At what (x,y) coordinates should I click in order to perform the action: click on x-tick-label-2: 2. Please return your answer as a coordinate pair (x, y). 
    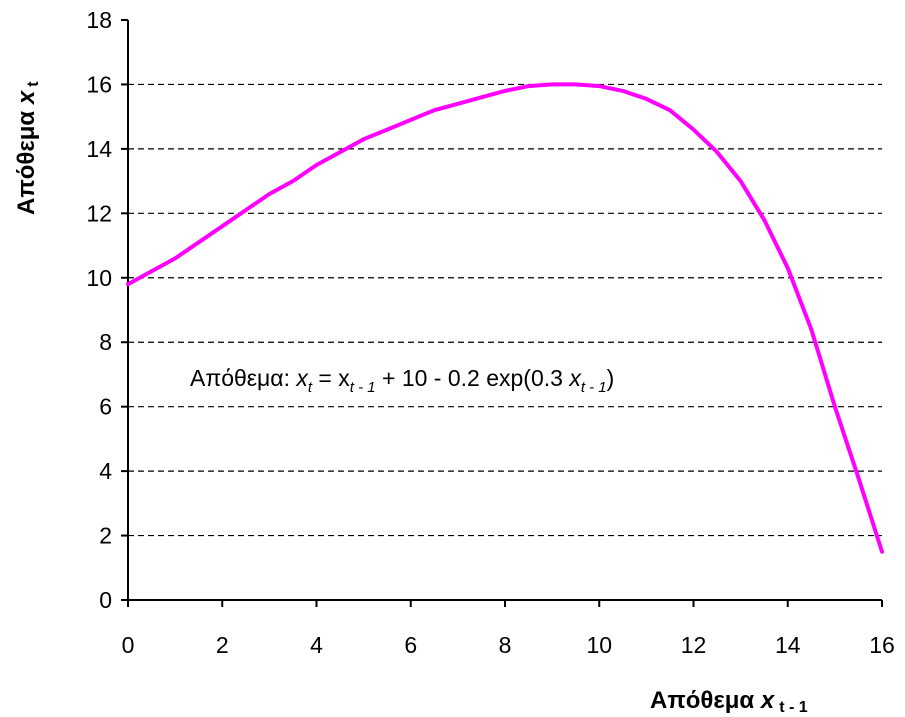
    Looking at the image, I should click on (222, 645).